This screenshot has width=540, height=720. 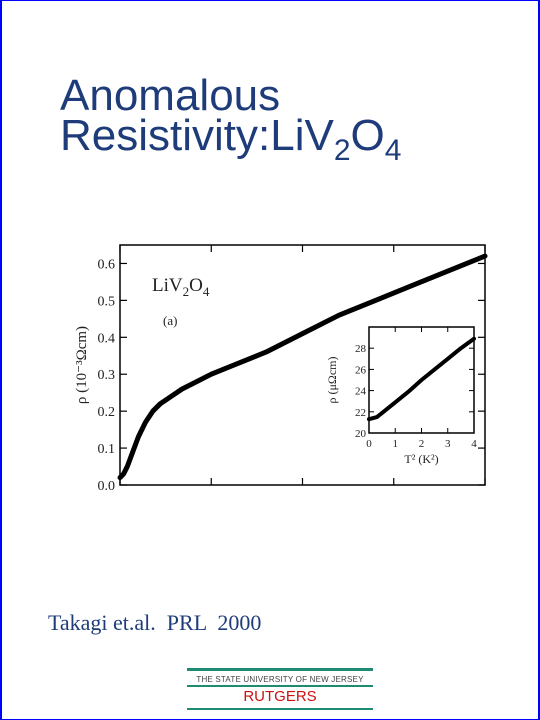 I want to click on inset-y-tick-label: 24, so click(x=361, y=392).